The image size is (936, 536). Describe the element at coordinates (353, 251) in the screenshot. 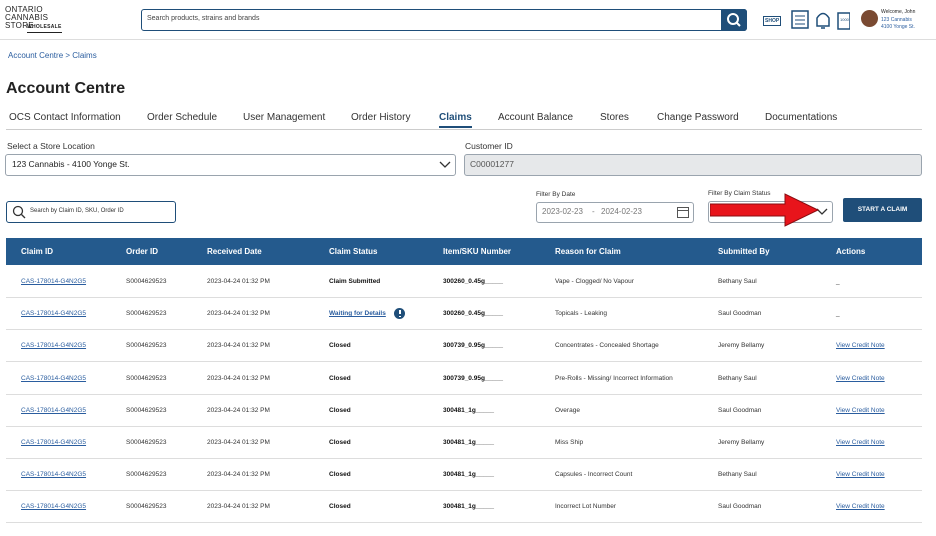

I see `column-header: Claim Status` at that location.